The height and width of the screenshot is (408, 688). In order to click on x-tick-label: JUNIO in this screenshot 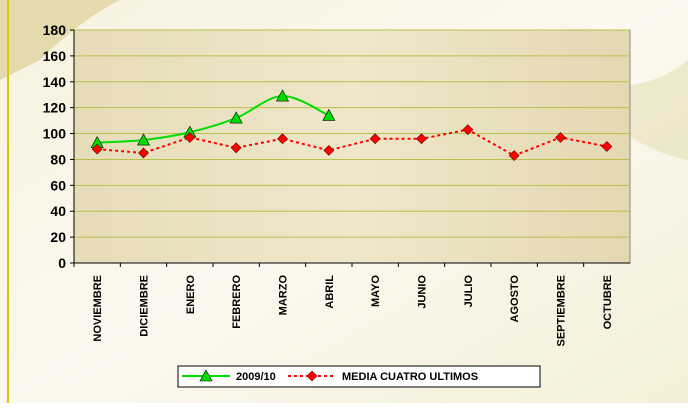, I will do `click(423, 292)`.